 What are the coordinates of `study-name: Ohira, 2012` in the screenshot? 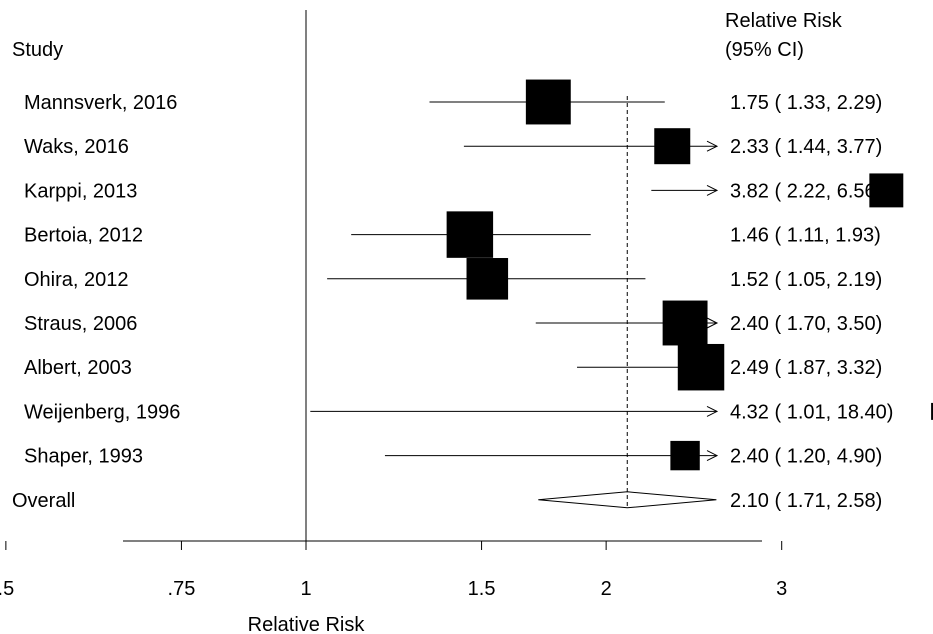 It's located at (76, 280).